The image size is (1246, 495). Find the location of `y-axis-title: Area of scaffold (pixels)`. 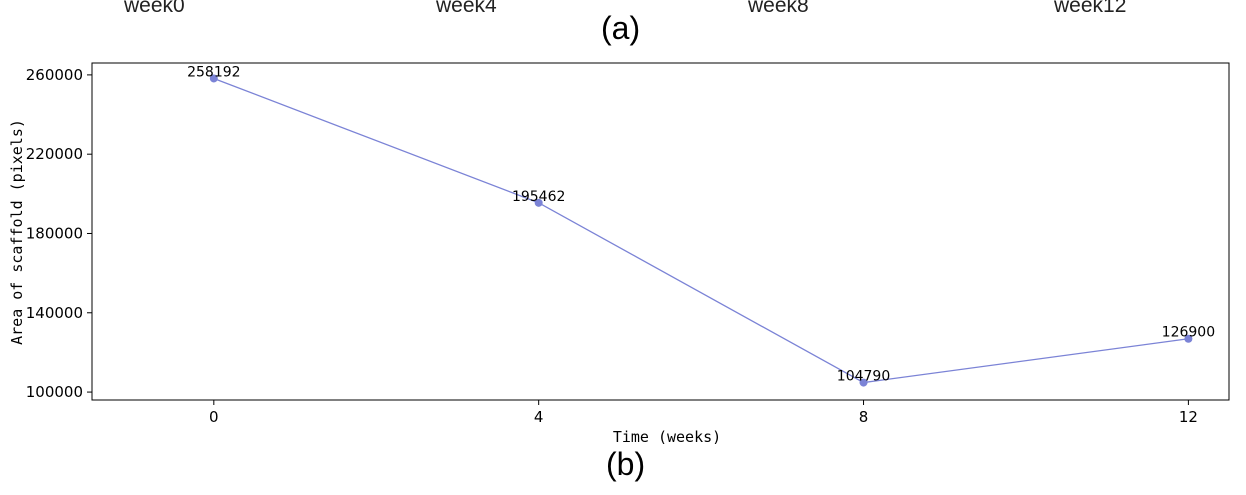

y-axis-title: Area of scaffold (pixels) is located at coordinates (17, 232).